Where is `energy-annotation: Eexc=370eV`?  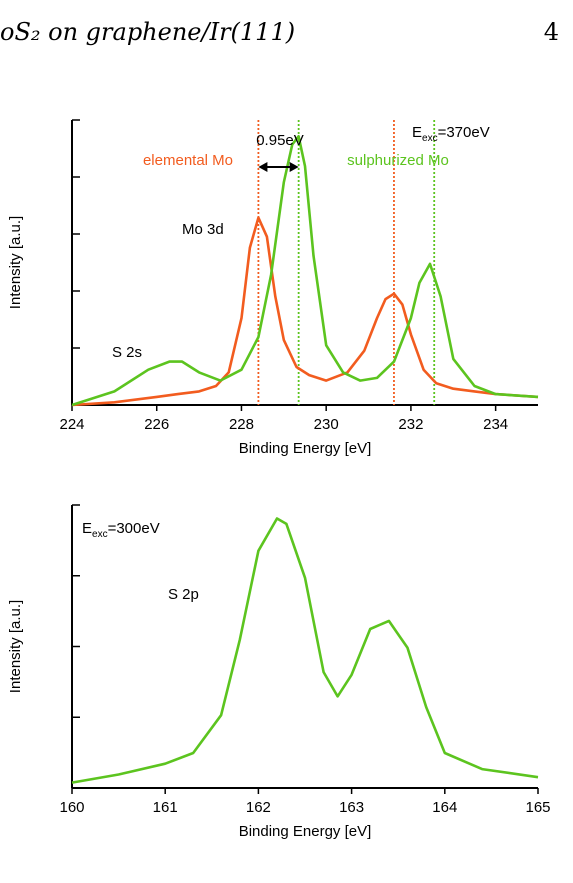 energy-annotation: Eexc=370eV is located at coordinates (451, 134).